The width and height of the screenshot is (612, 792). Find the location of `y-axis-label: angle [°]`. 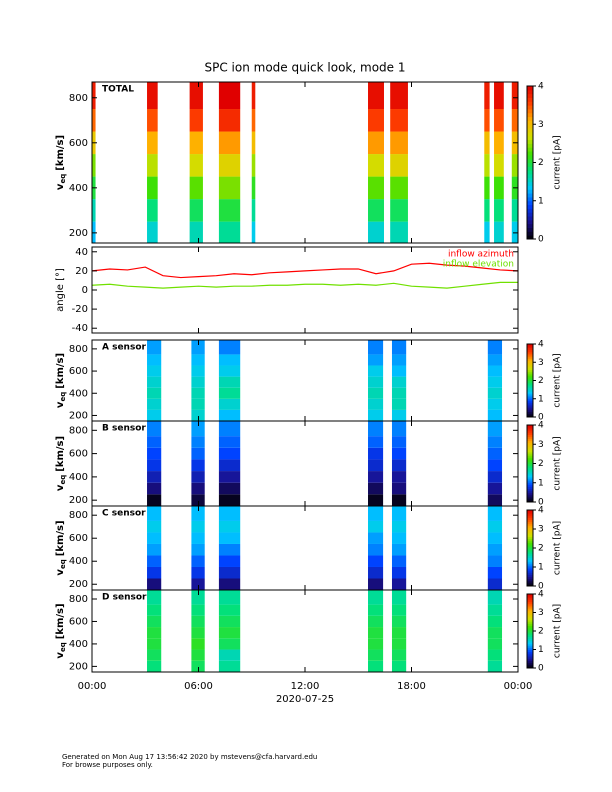

y-axis-label: angle [°] is located at coordinates (60, 290).